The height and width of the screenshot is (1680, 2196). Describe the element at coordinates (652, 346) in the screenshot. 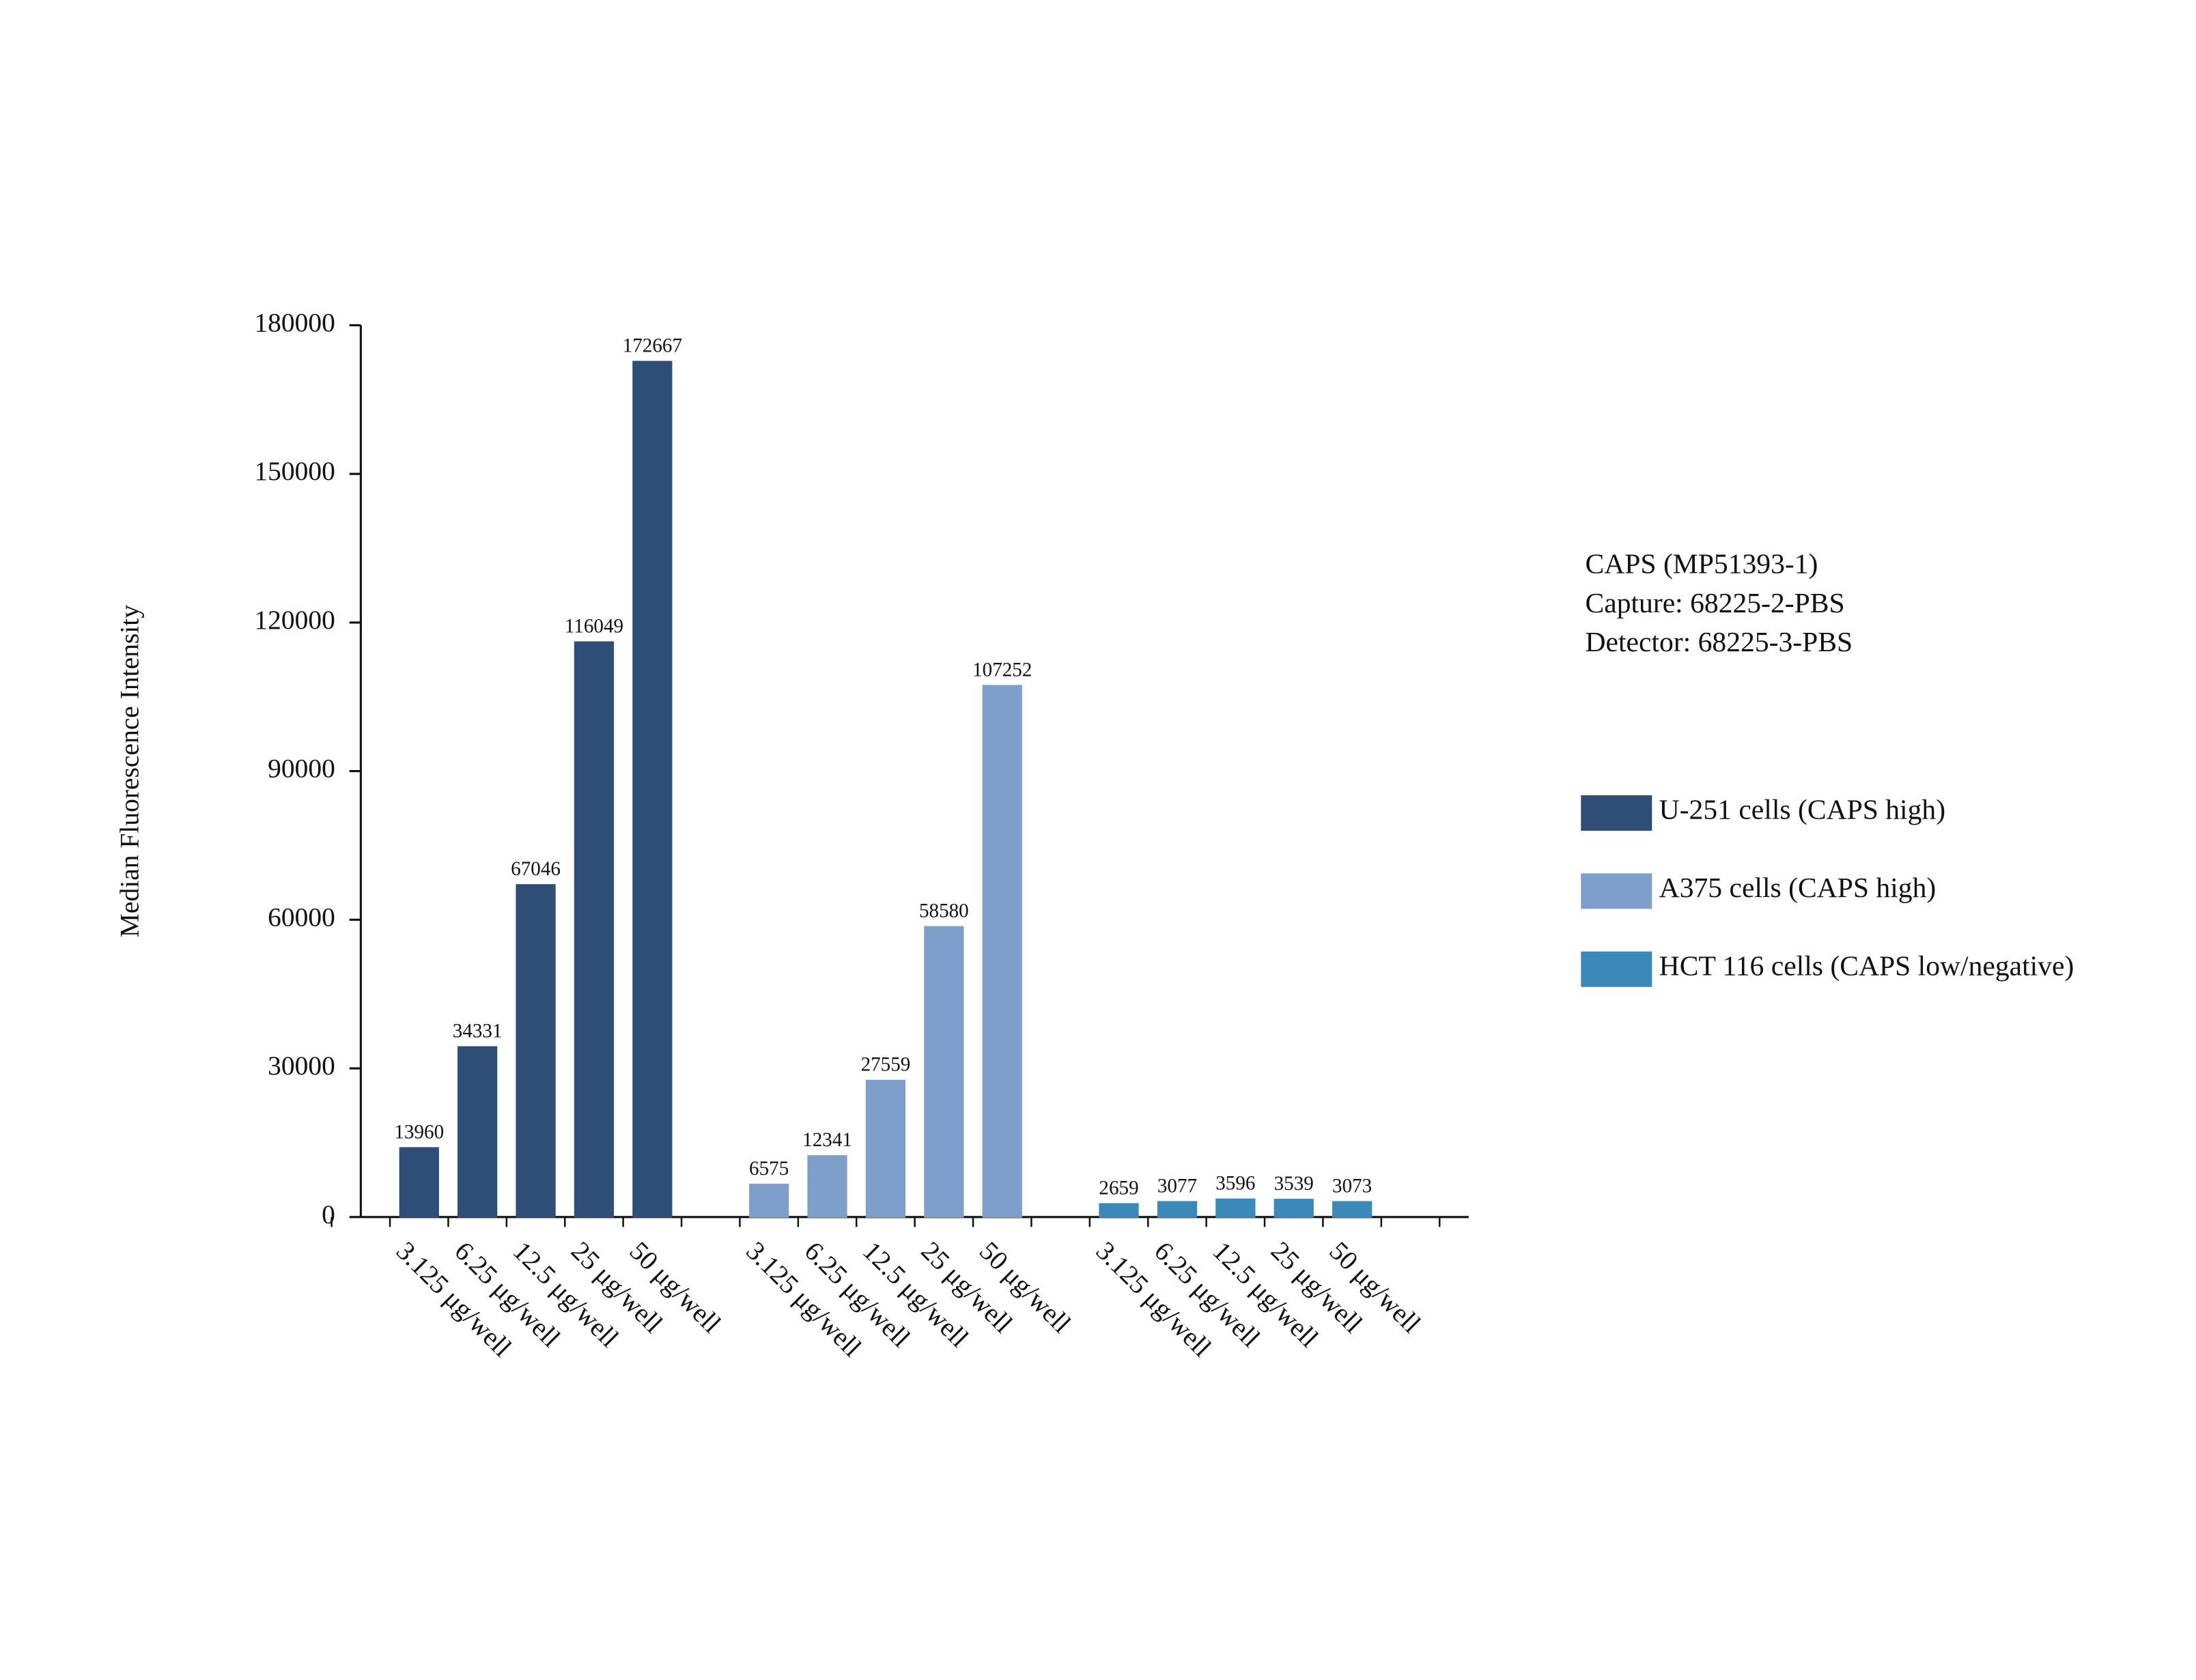

I see `data-label: 172667` at that location.